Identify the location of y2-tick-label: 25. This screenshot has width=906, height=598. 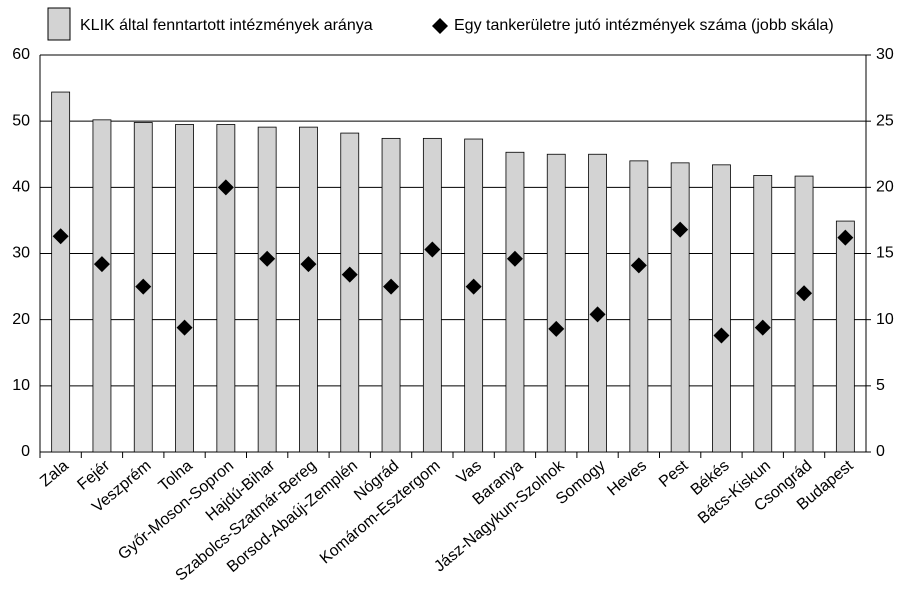
(885, 120).